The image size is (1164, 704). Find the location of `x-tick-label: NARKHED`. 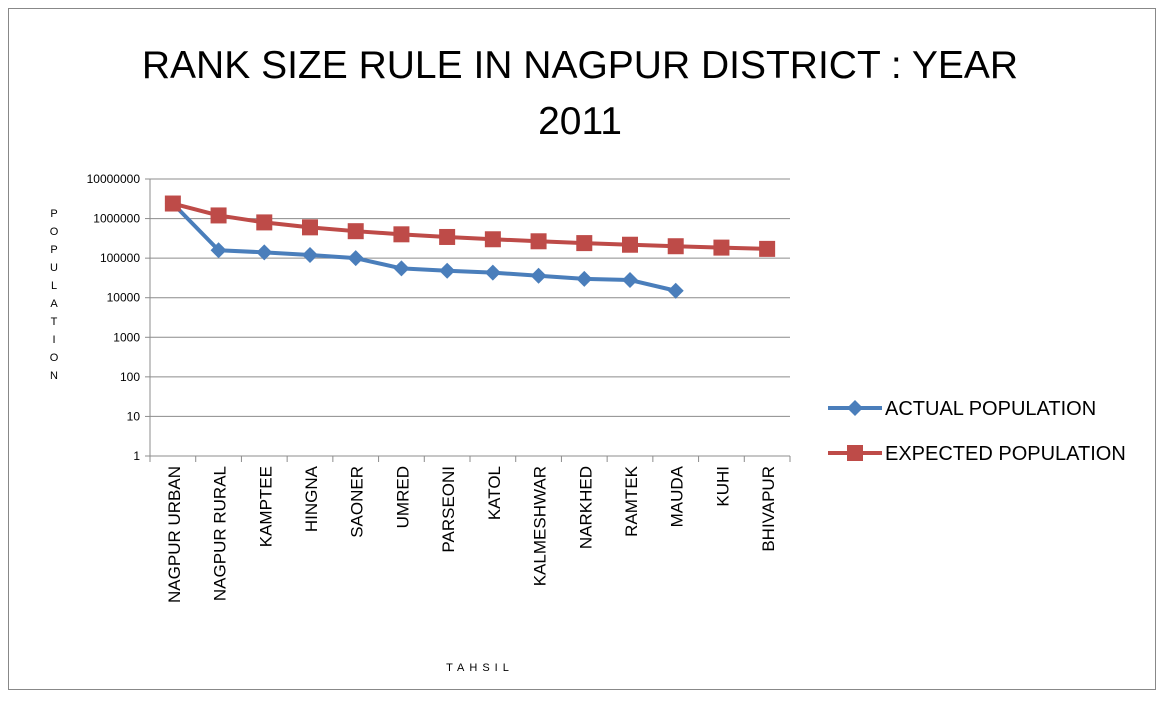

x-tick-label: NARKHED is located at coordinates (585, 507).